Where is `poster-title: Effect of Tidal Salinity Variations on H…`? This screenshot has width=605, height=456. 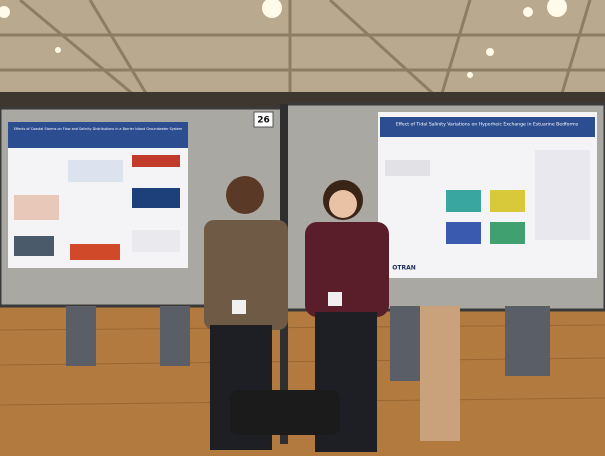
poster-title: Effect of Tidal Salinity Variations on H… is located at coordinates (487, 125).